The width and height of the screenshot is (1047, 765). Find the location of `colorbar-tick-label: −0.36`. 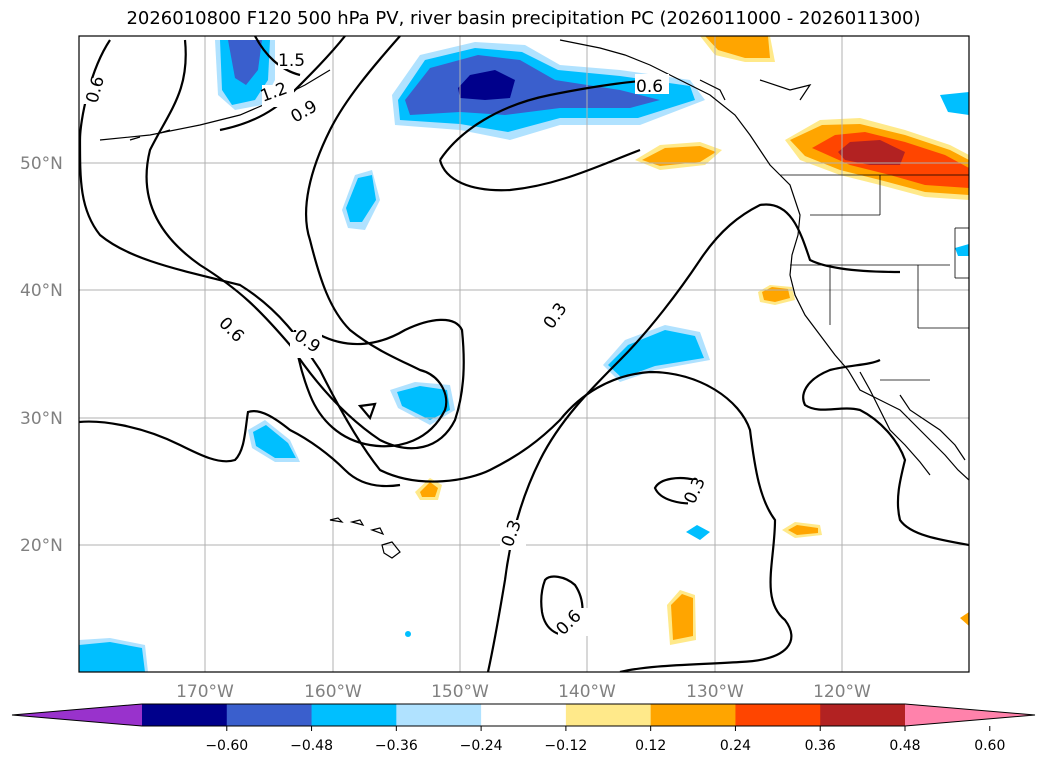

colorbar-tick-label: −0.36 is located at coordinates (396, 746).